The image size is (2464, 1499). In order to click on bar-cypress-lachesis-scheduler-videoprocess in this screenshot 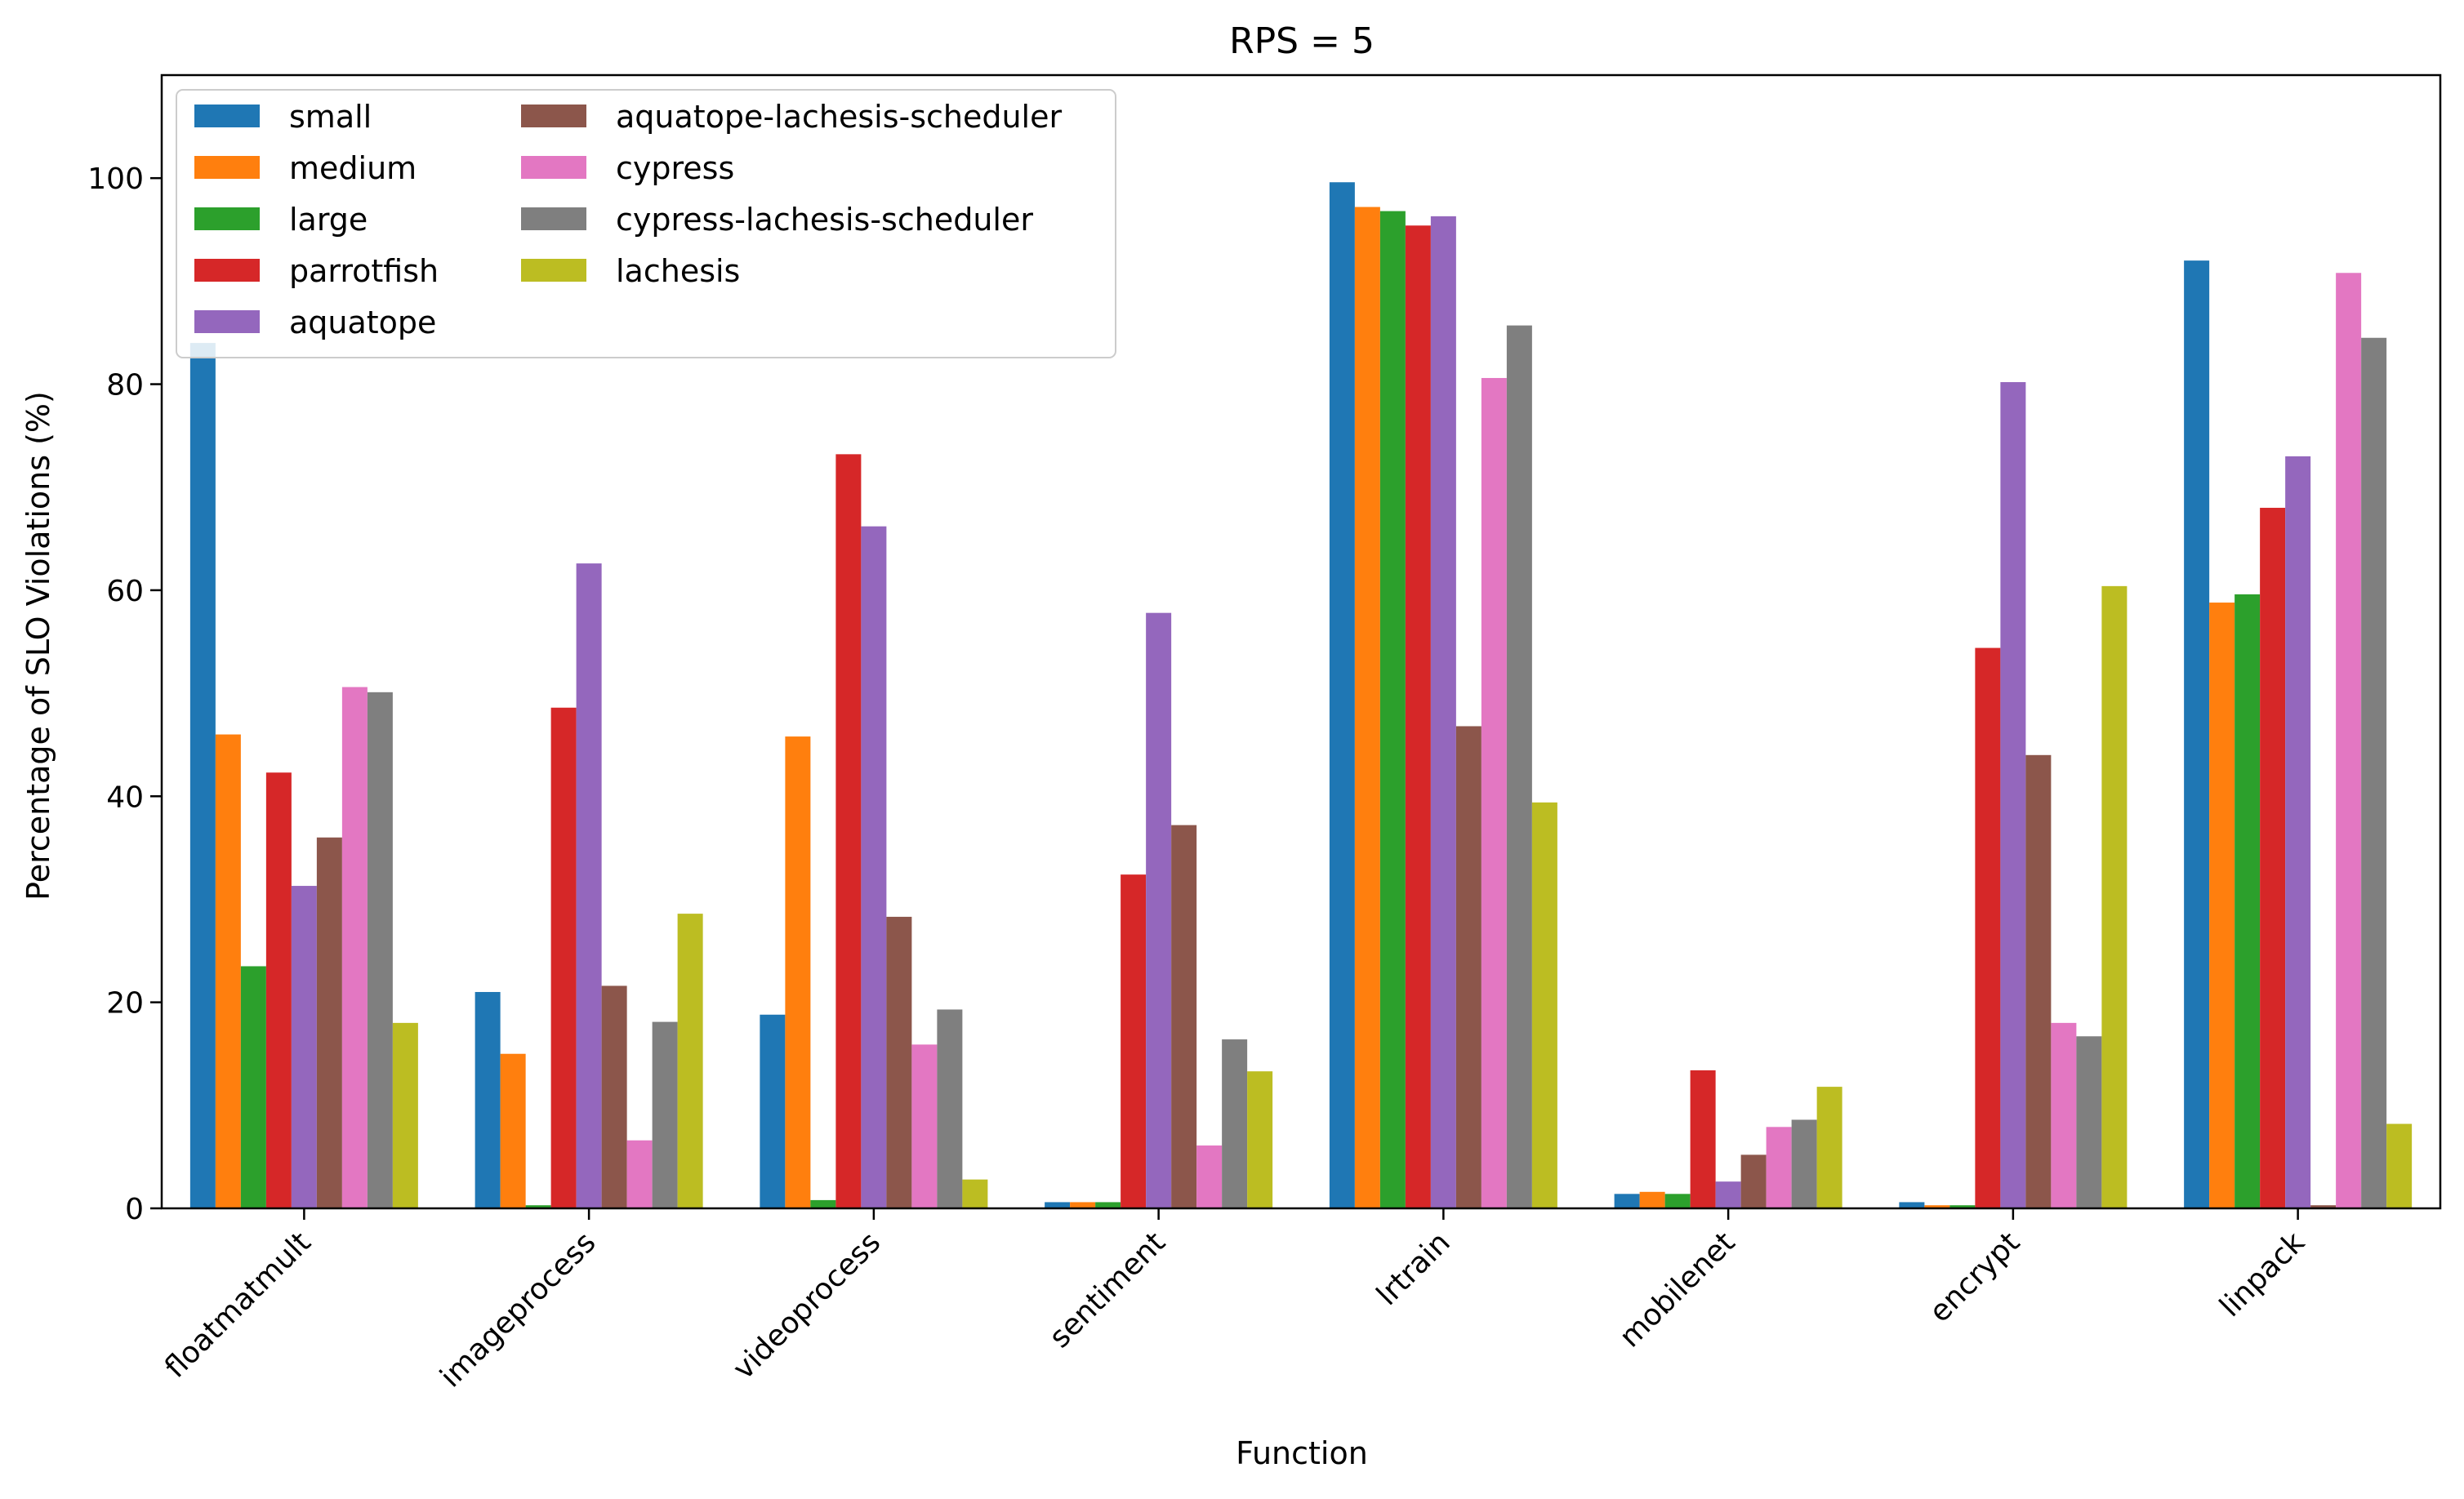, I will do `click(950, 1108)`.